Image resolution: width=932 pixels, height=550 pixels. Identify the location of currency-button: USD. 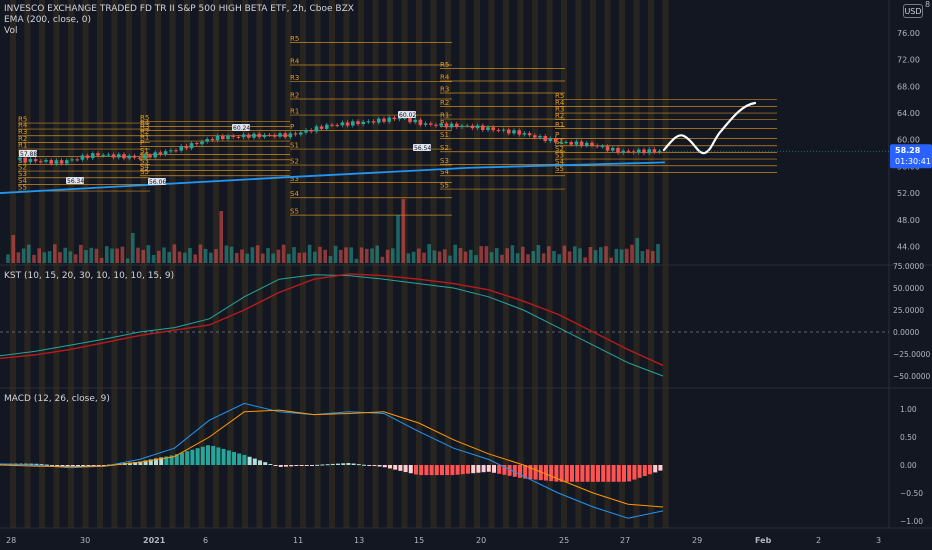
(913, 11).